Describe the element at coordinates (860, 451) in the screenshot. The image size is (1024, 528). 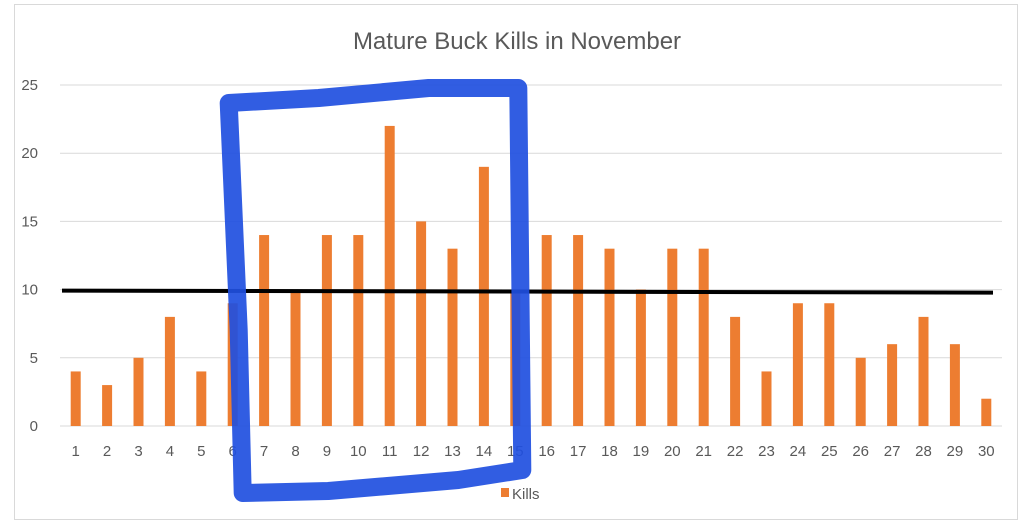
I see `x-tick-label: 26` at that location.